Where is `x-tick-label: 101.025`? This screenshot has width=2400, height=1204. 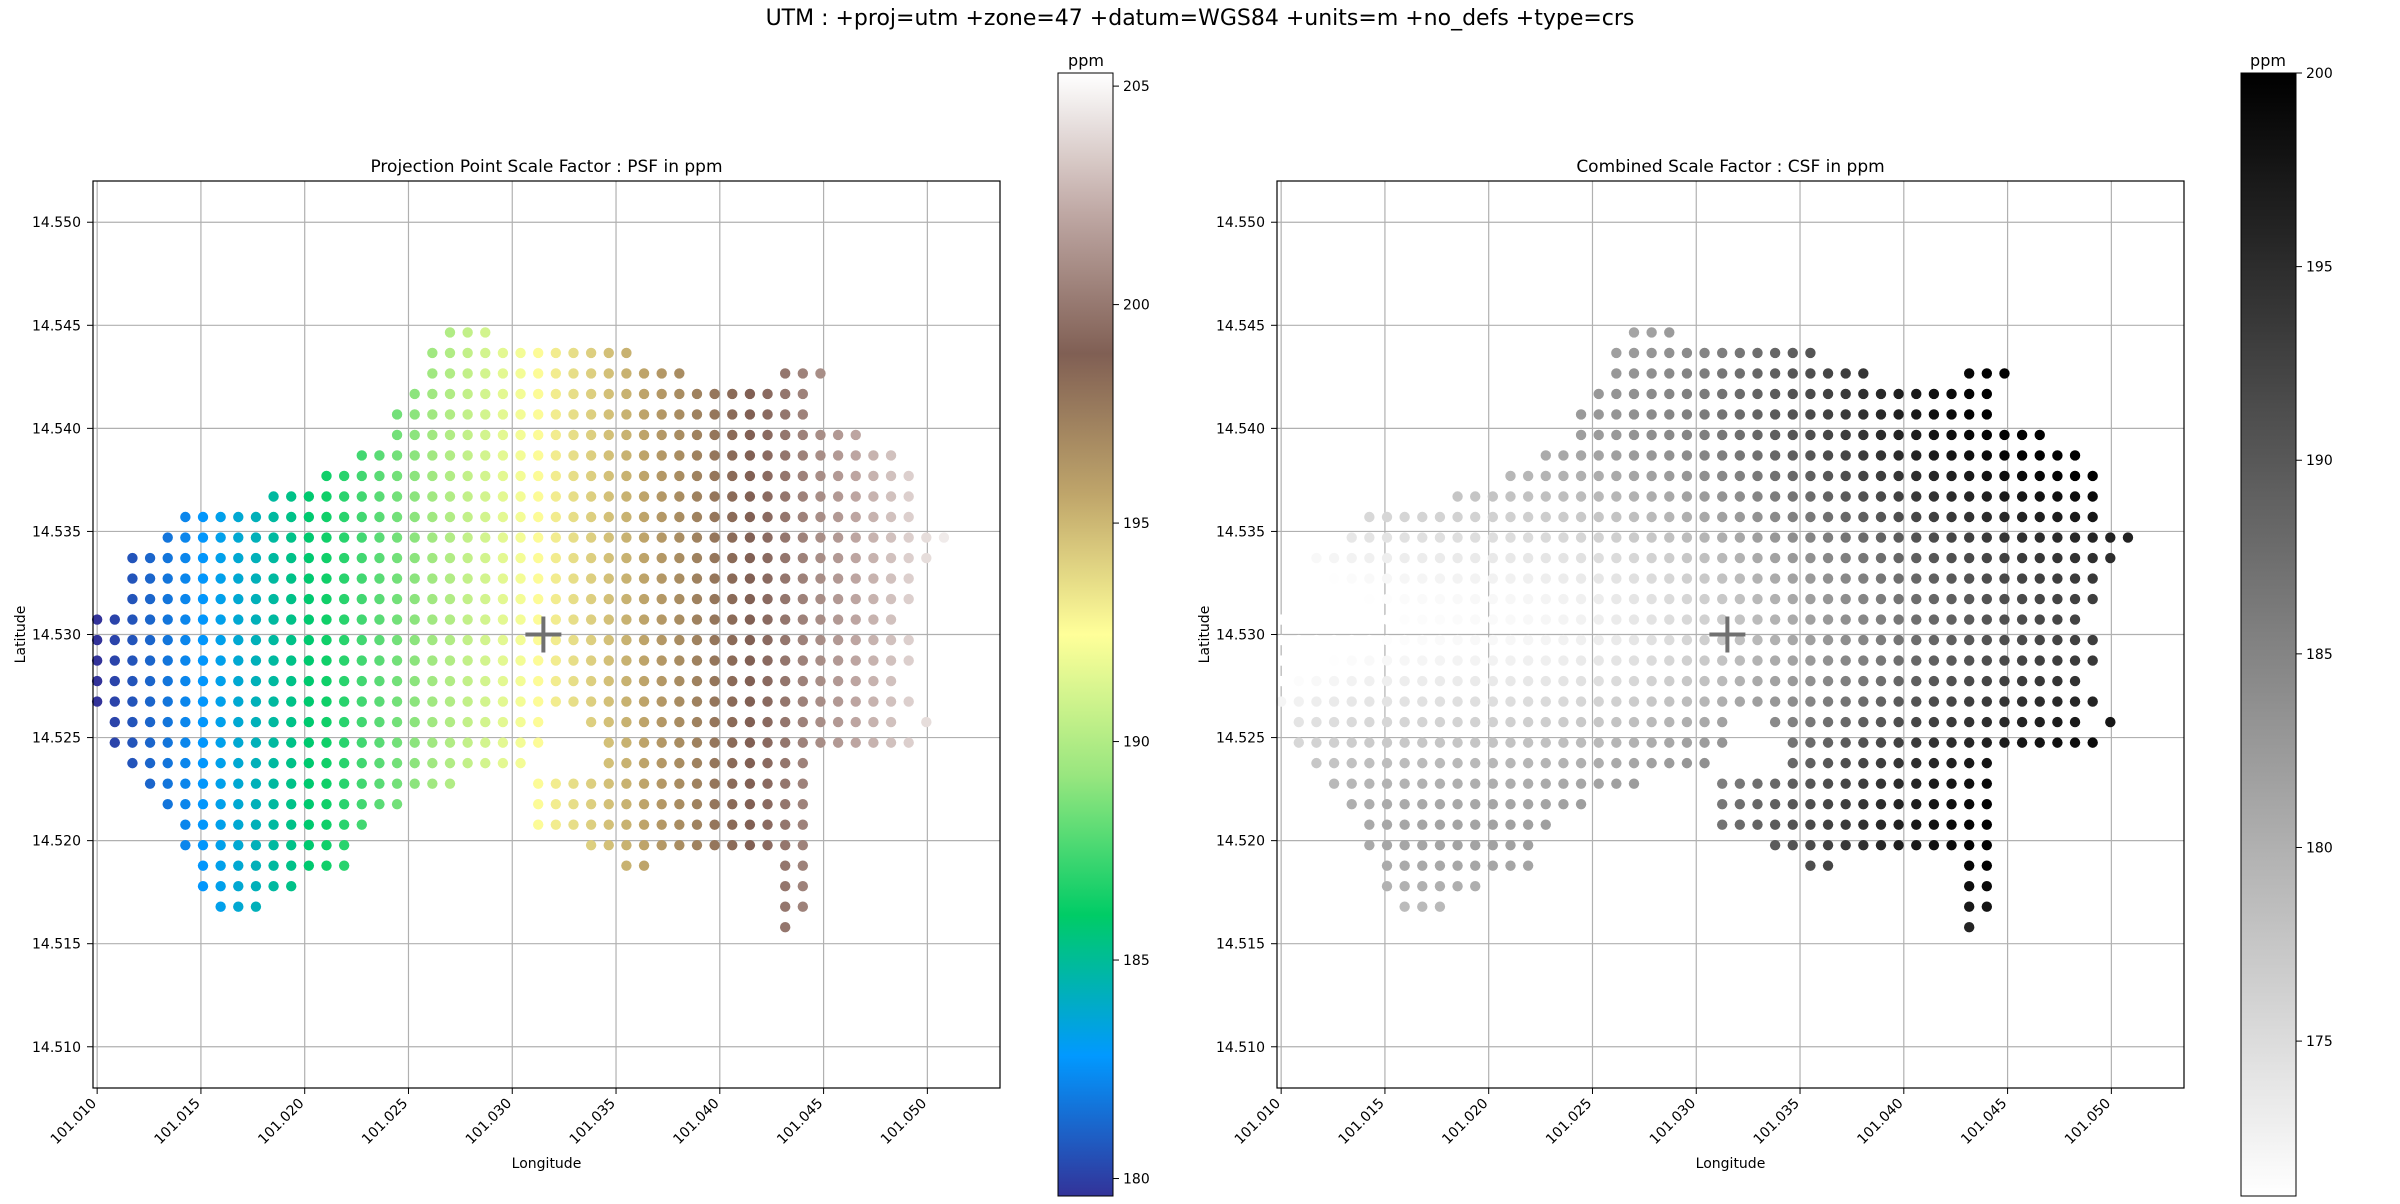 x-tick-label: 101.025 is located at coordinates (1569, 1122).